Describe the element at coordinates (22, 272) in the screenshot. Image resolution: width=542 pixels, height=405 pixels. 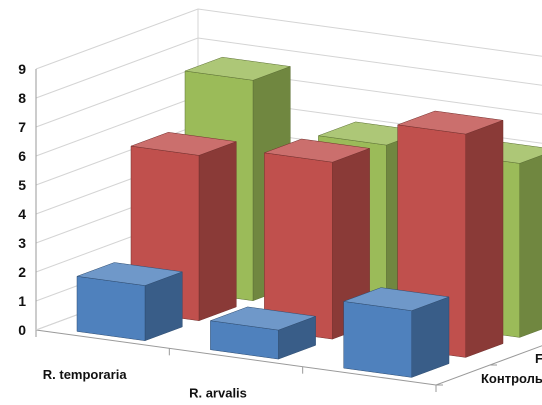
I see `y-tick-label: 2` at that location.